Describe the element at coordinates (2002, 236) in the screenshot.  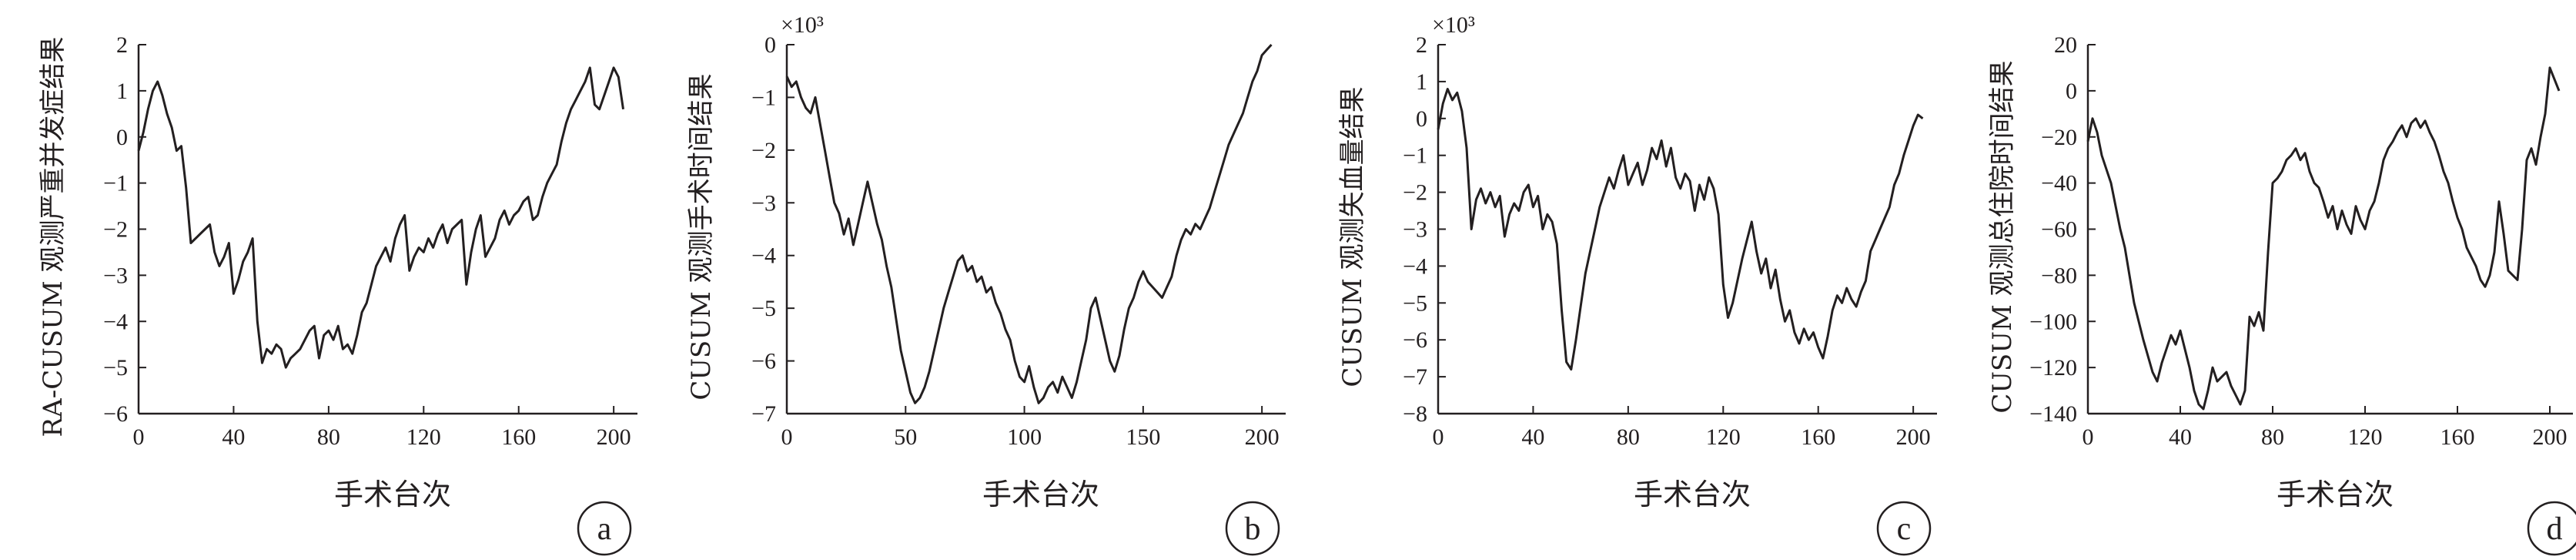
I see `y-axis-label: CUSUM 观测总住院时间结果` at that location.